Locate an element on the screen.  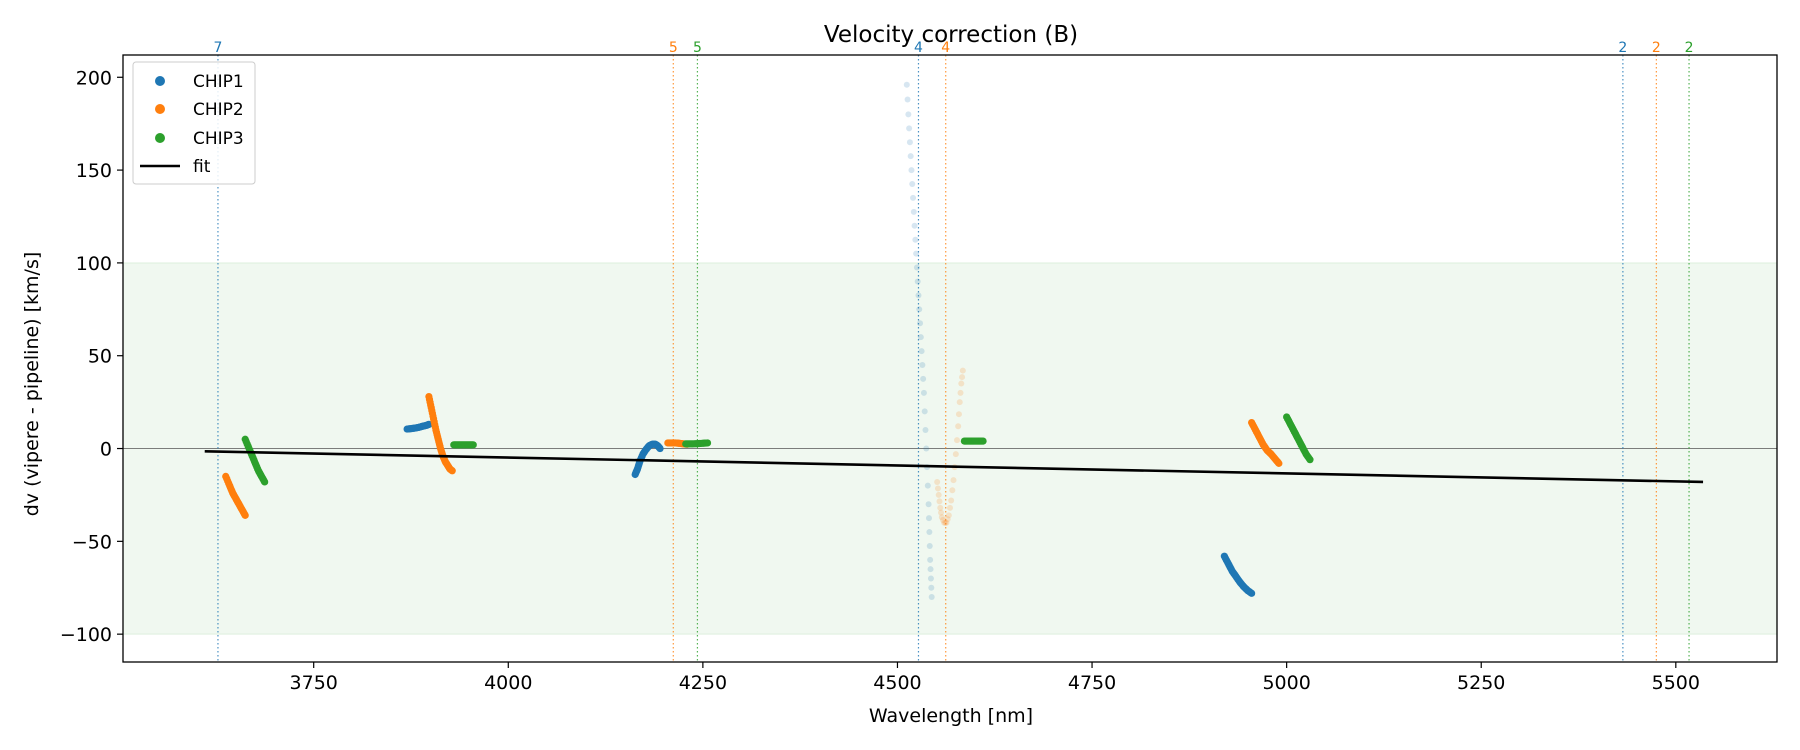
fit-line-layer is located at coordinates (954, 467).